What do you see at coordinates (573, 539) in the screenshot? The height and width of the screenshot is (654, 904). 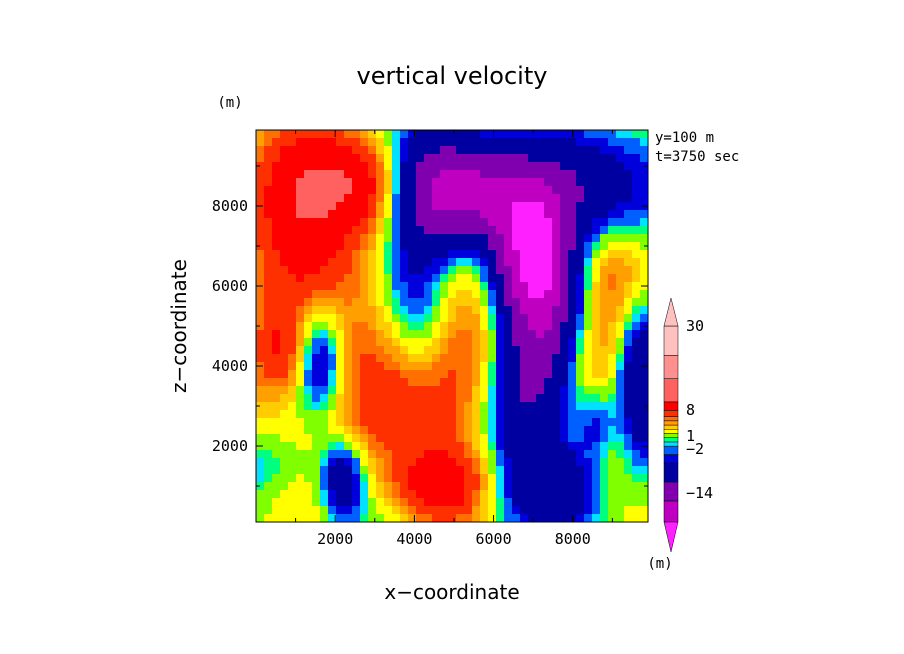 I see `x-tick-label: 8000` at bounding box center [573, 539].